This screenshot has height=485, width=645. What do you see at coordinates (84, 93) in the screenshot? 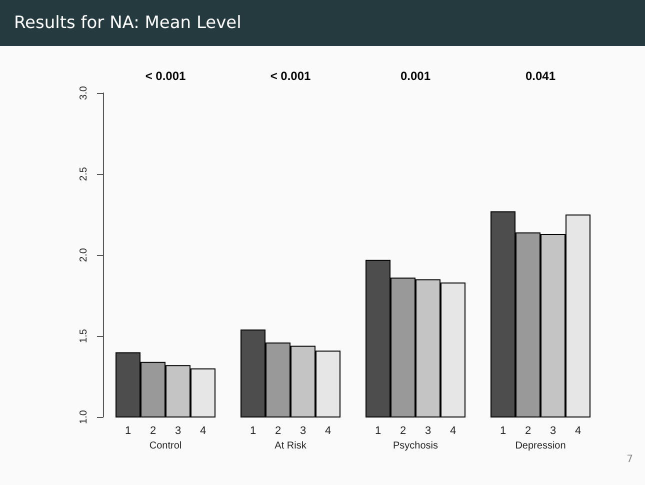
I see `y-tick-label: 3.0` at bounding box center [84, 93].